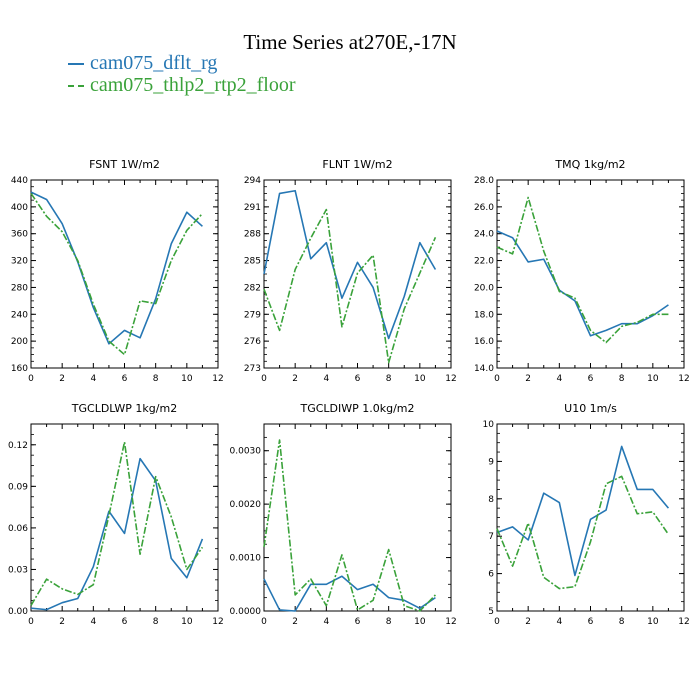 The image size is (700, 700). What do you see at coordinates (19, 181) in the screenshot?
I see `y-tick-label: 440` at bounding box center [19, 181].